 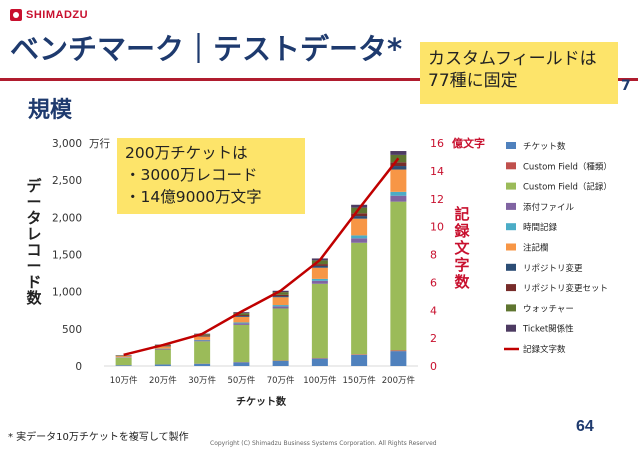 I want to click on legend-label: Custom Field（種類）, so click(x=567, y=166).